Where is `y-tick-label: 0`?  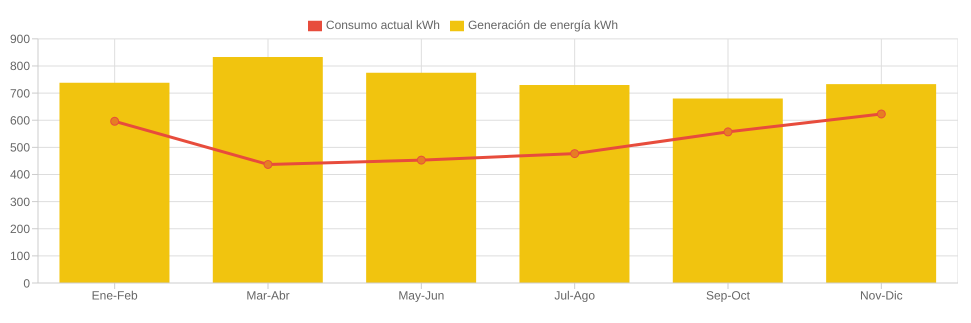 y-tick-label: 0 is located at coordinates (26, 283).